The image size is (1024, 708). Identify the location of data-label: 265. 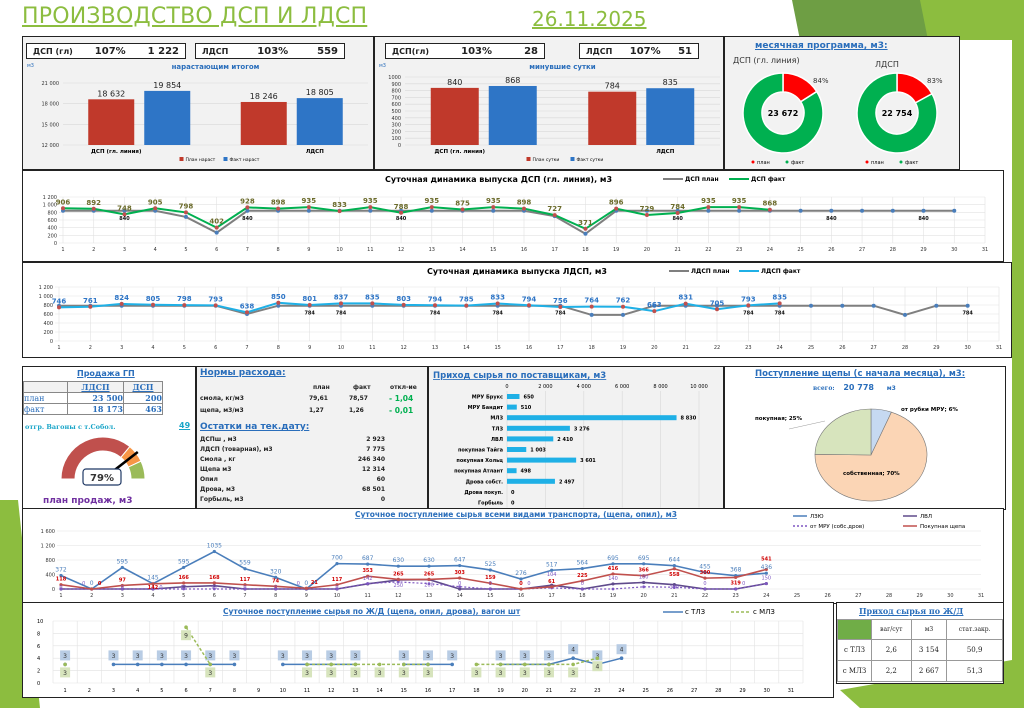
(429, 574).